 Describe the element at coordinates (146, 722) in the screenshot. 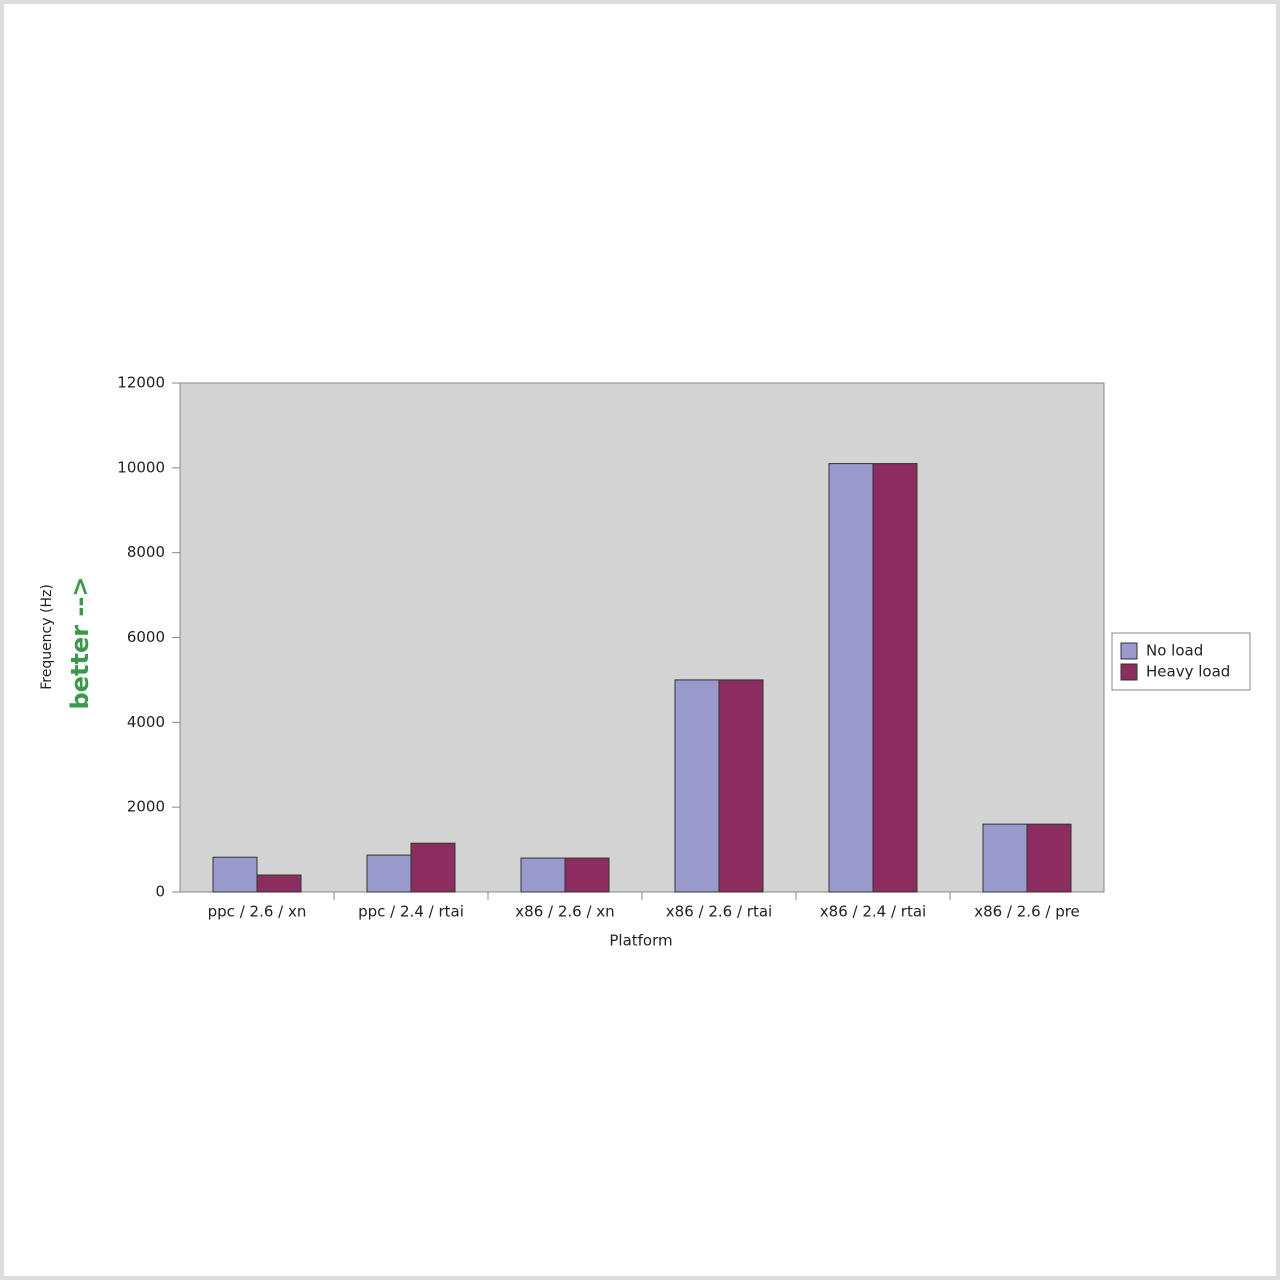

I see `y-tick-label: 4000` at that location.